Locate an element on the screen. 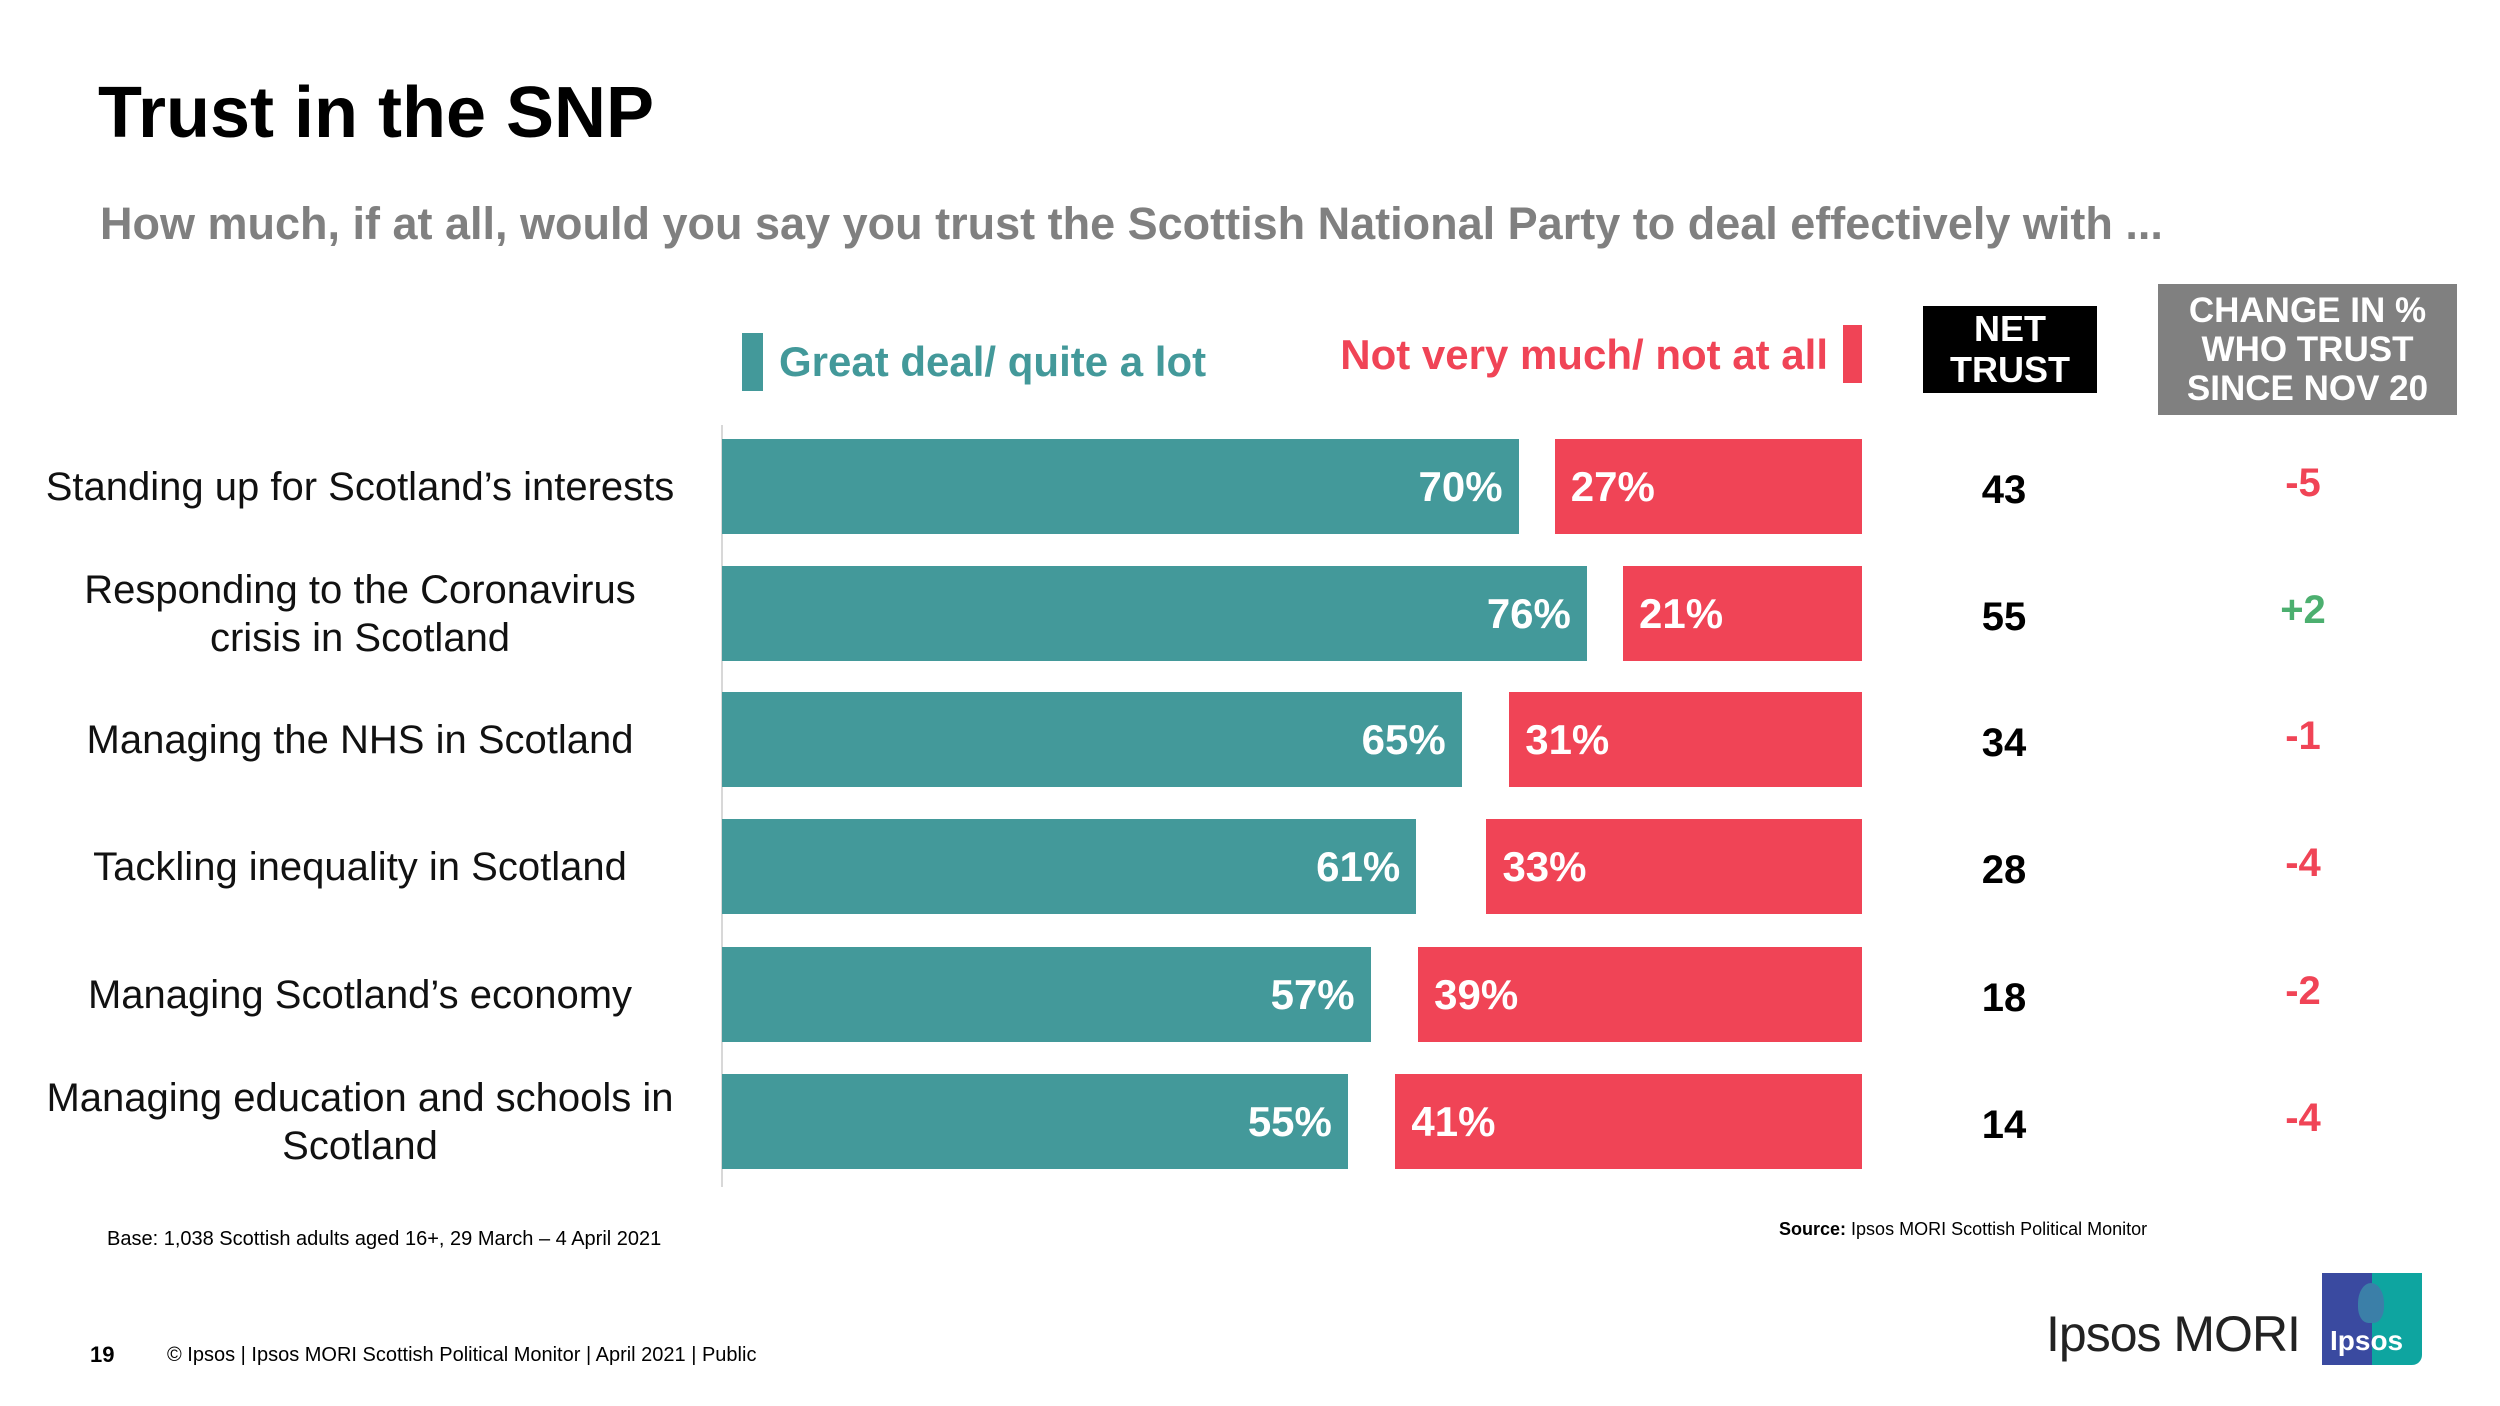 The image size is (2500, 1406). data-label-trust: 57% is located at coordinates (1312, 994).